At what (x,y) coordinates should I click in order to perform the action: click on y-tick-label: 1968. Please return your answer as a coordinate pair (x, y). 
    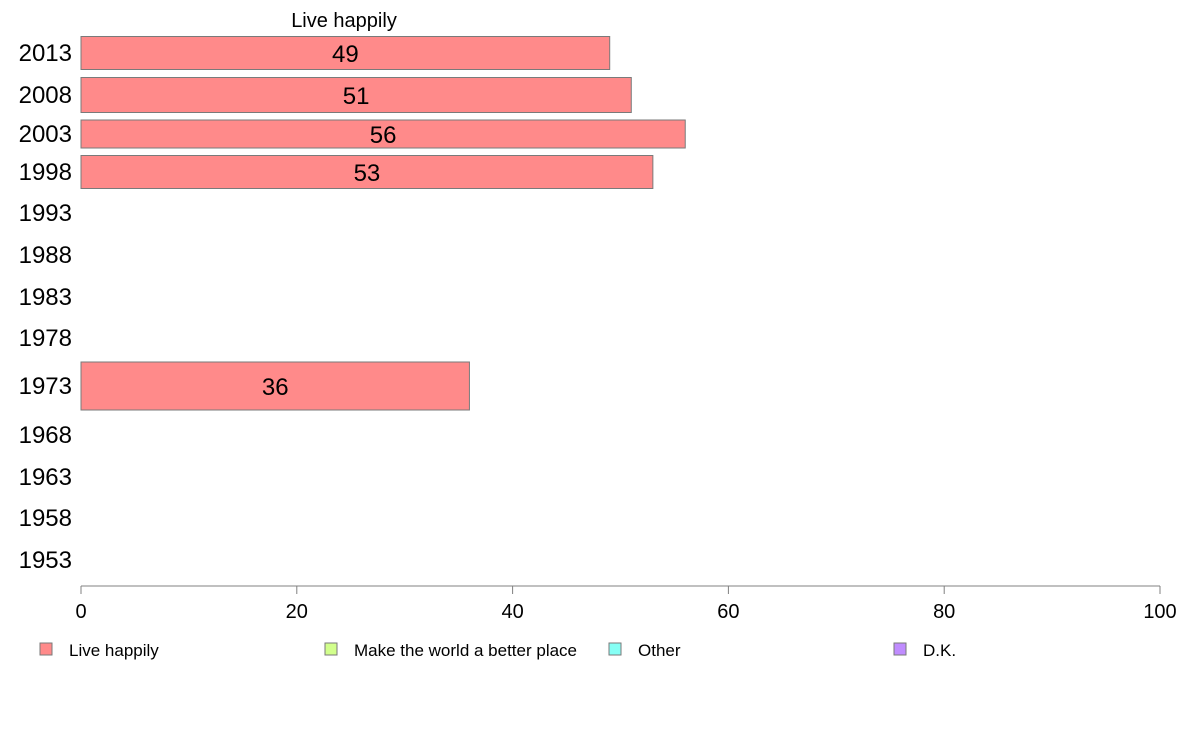
    Looking at the image, I should click on (45, 435).